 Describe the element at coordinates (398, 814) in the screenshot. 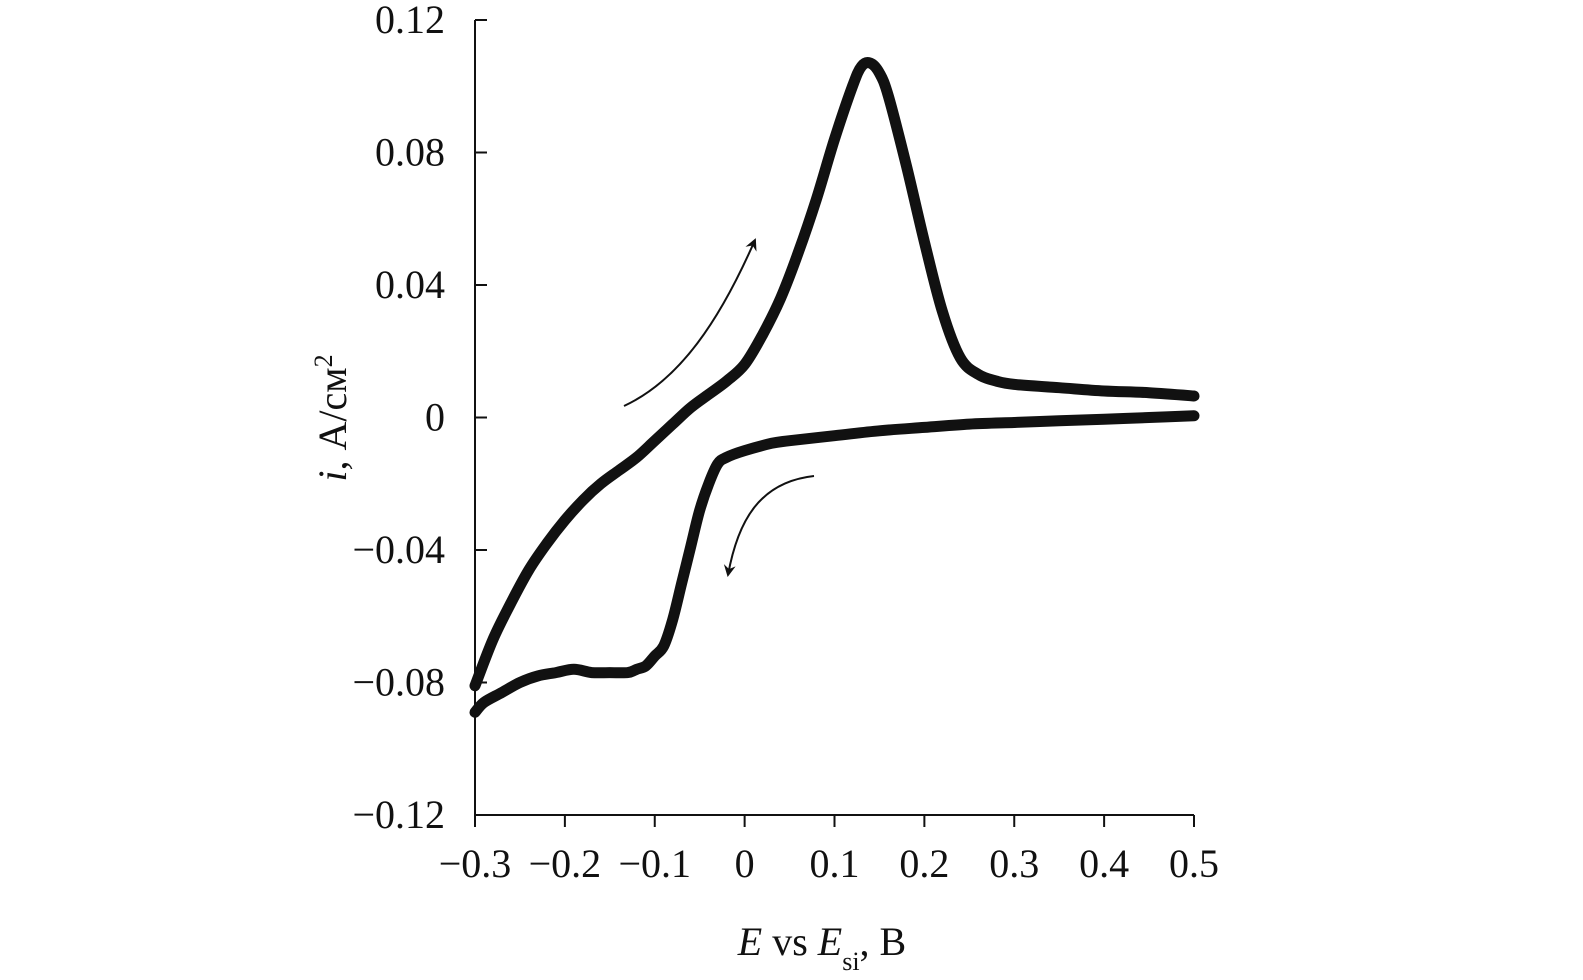

I see `y-tick-label: −0.12` at that location.